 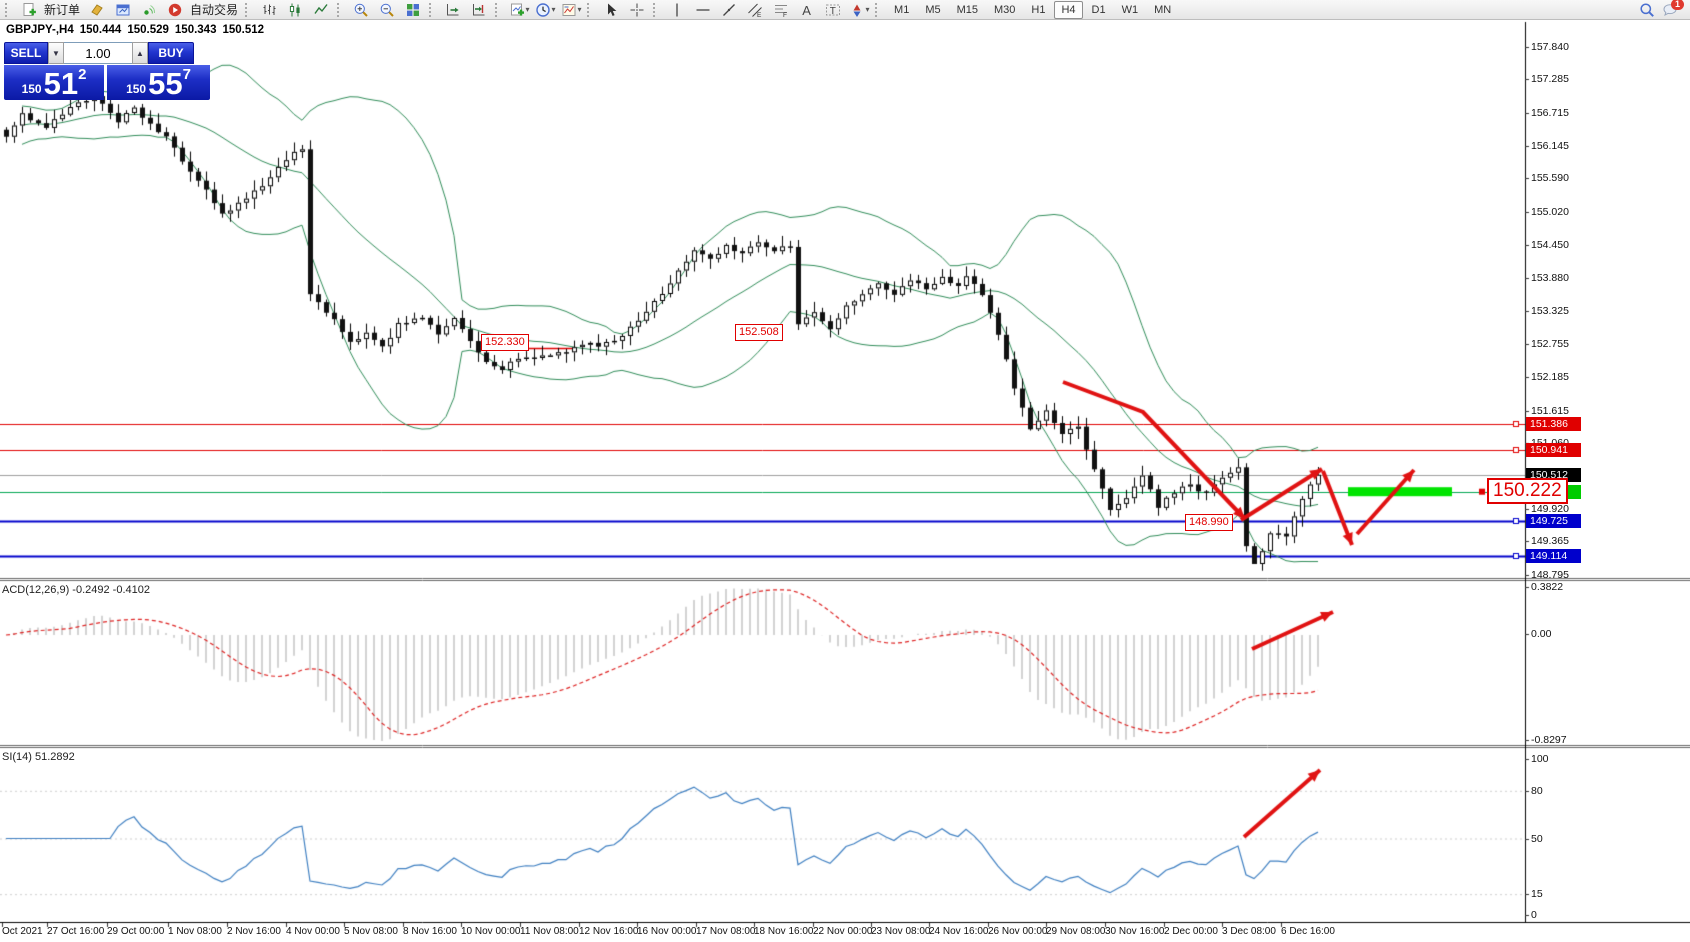 I want to click on zoom-out-icon, so click(x=387, y=10).